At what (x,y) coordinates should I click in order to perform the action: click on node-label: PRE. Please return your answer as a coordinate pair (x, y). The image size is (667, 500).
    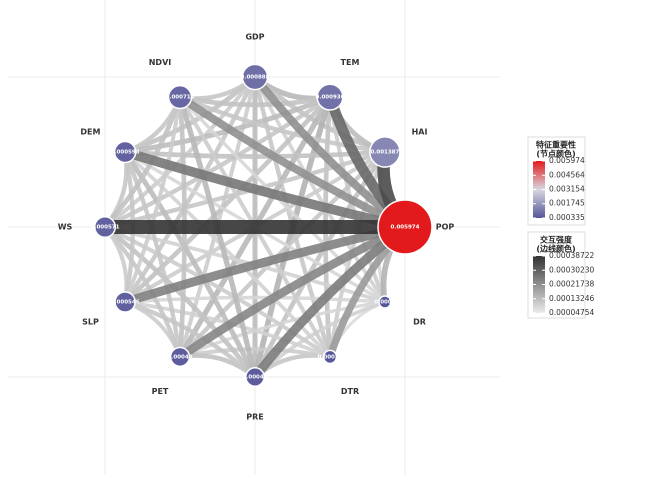
    Looking at the image, I should click on (255, 417).